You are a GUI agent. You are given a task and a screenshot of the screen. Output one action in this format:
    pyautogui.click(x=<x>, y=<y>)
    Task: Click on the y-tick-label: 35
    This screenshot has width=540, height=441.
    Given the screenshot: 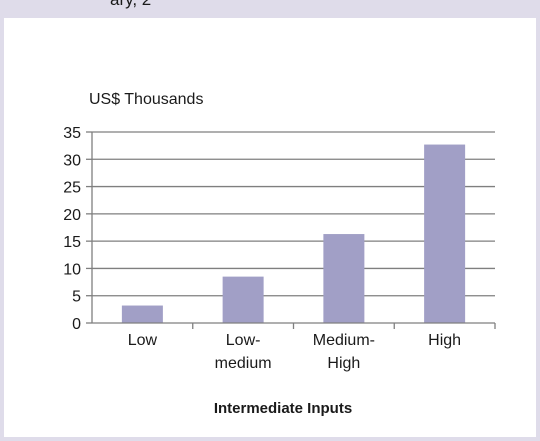 What is the action you would take?
    pyautogui.click(x=72, y=133)
    